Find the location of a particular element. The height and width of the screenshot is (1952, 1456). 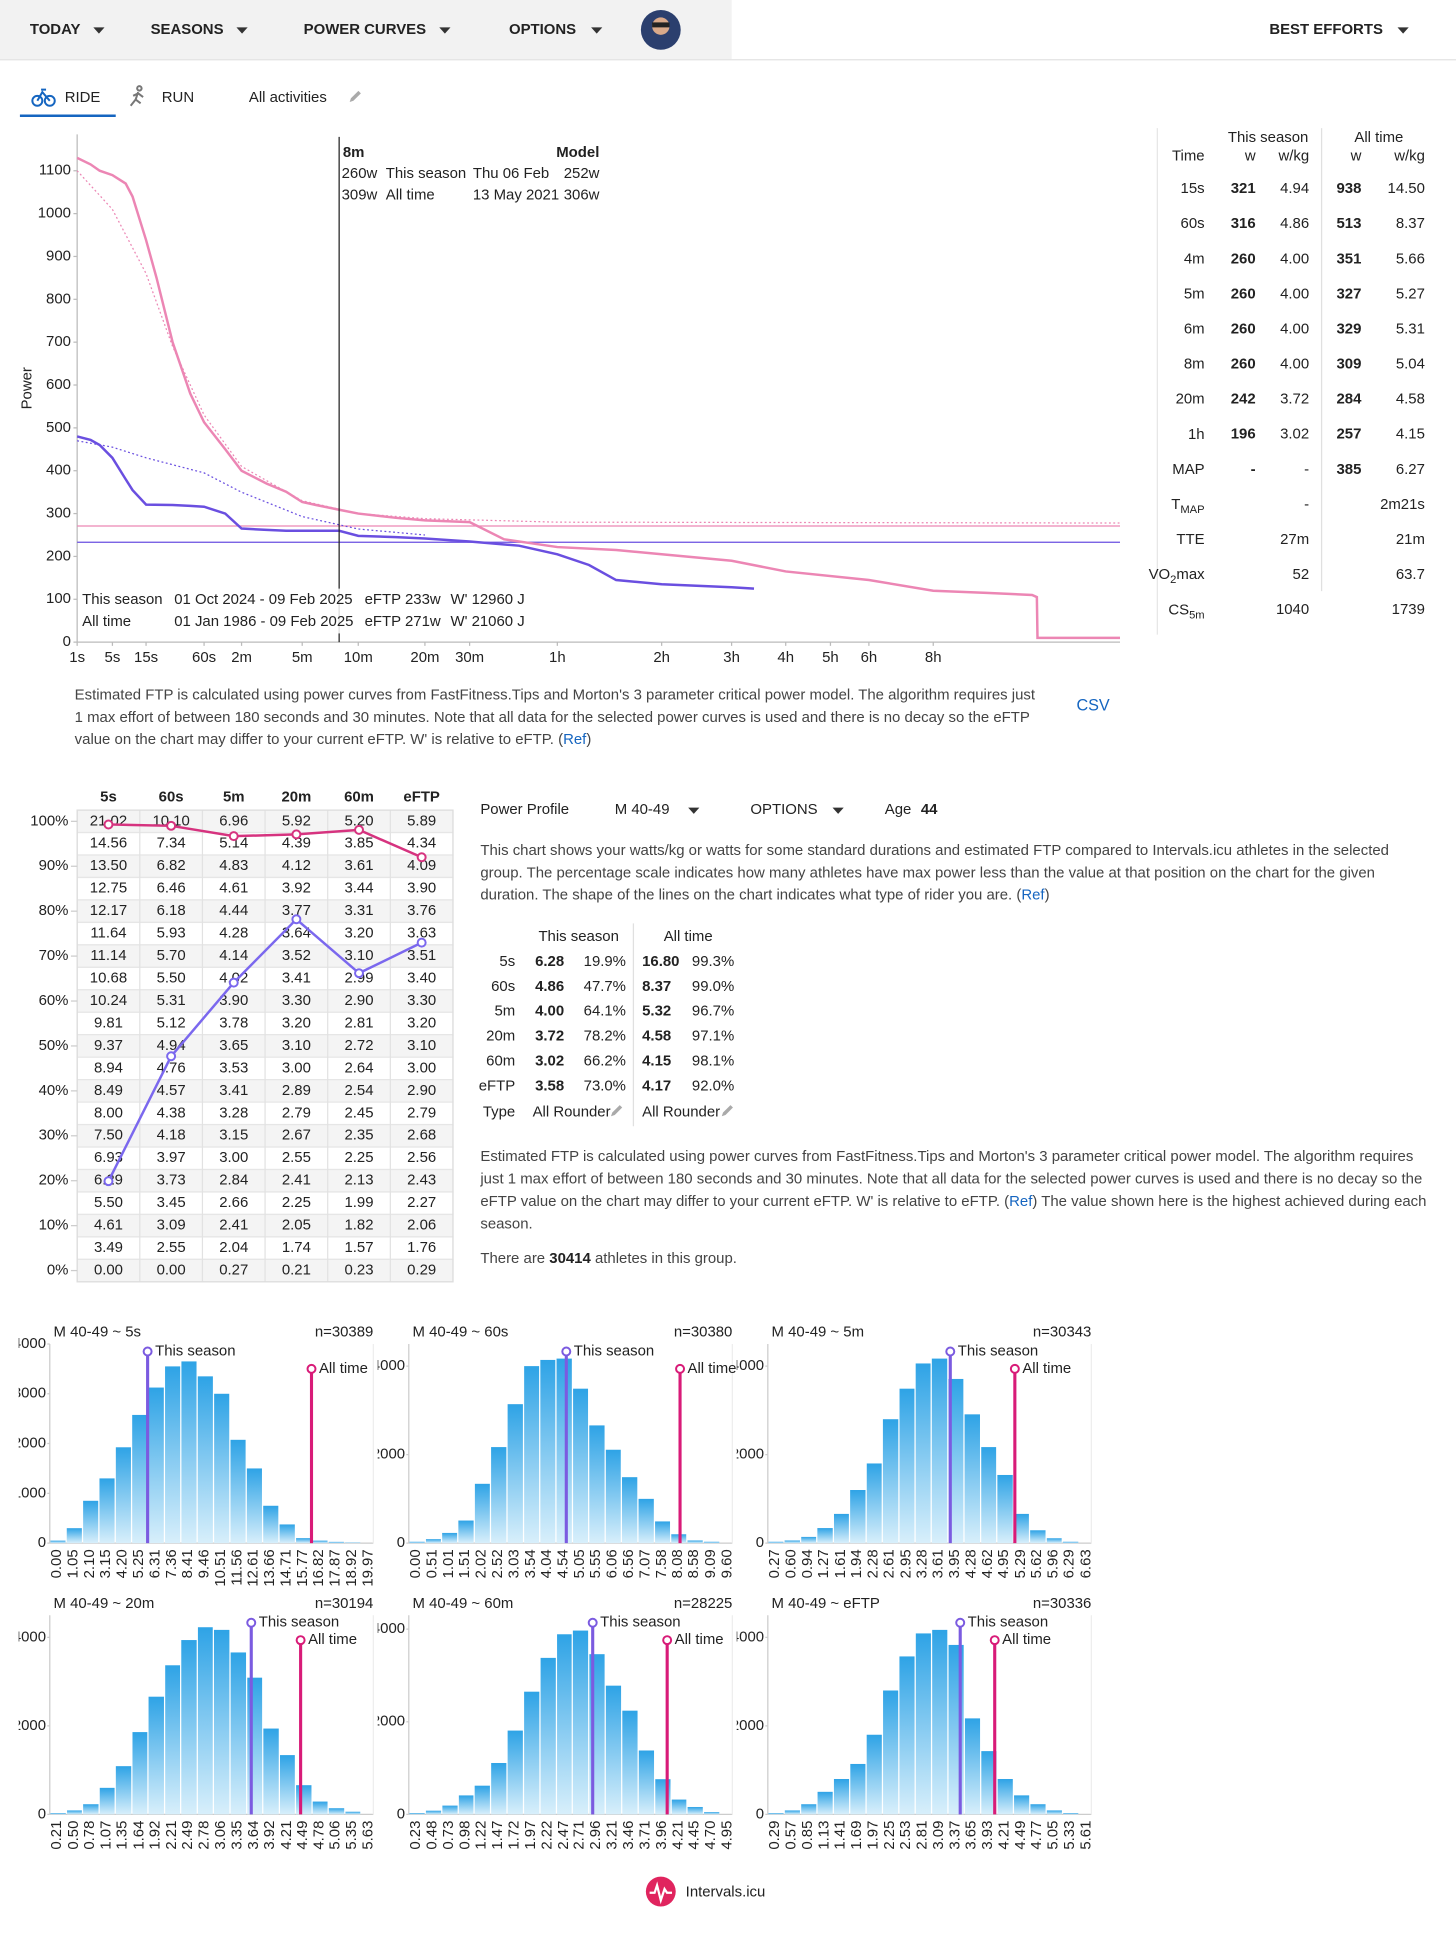

nav-item: TODAY is located at coordinates (55, 29).